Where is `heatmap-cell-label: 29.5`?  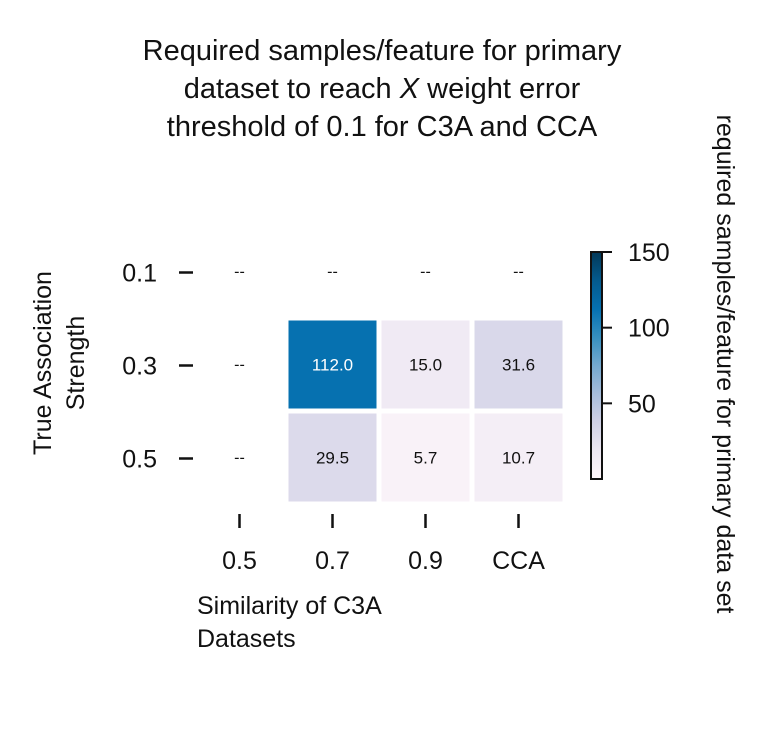 heatmap-cell-label: 29.5 is located at coordinates (332, 458).